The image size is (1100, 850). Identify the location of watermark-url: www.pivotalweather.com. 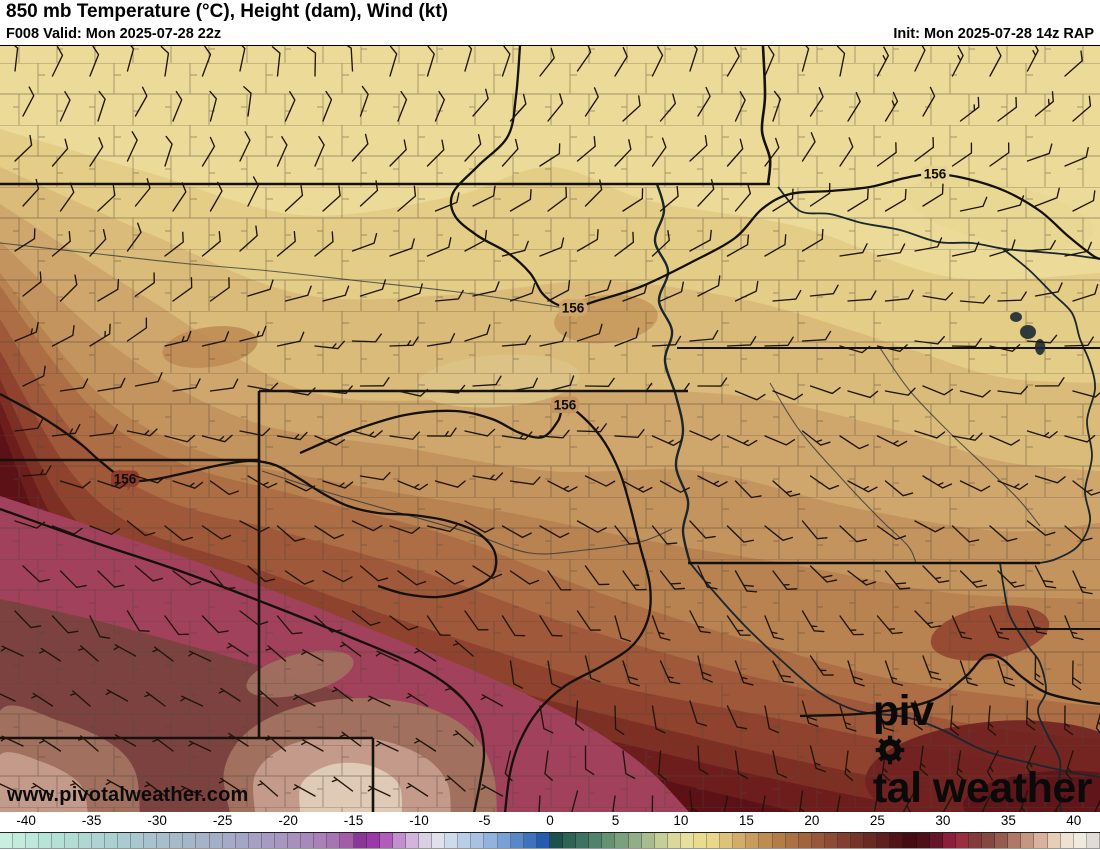
(128, 795).